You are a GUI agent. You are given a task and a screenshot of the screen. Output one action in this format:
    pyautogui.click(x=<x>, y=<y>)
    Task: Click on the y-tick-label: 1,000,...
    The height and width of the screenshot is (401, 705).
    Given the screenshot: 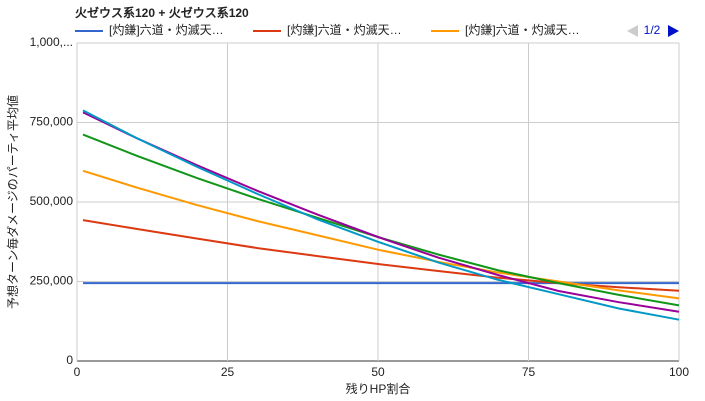 What is the action you would take?
    pyautogui.click(x=51, y=42)
    